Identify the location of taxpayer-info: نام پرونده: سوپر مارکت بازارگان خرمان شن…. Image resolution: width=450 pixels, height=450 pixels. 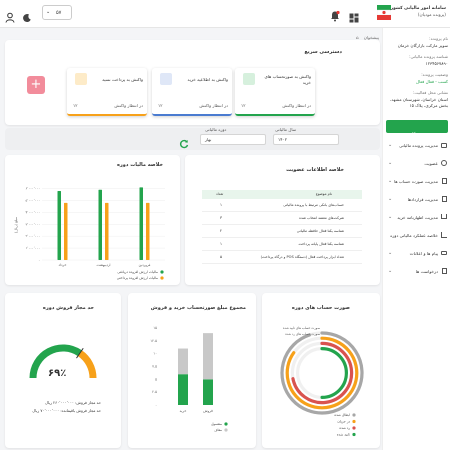
(417, 76).